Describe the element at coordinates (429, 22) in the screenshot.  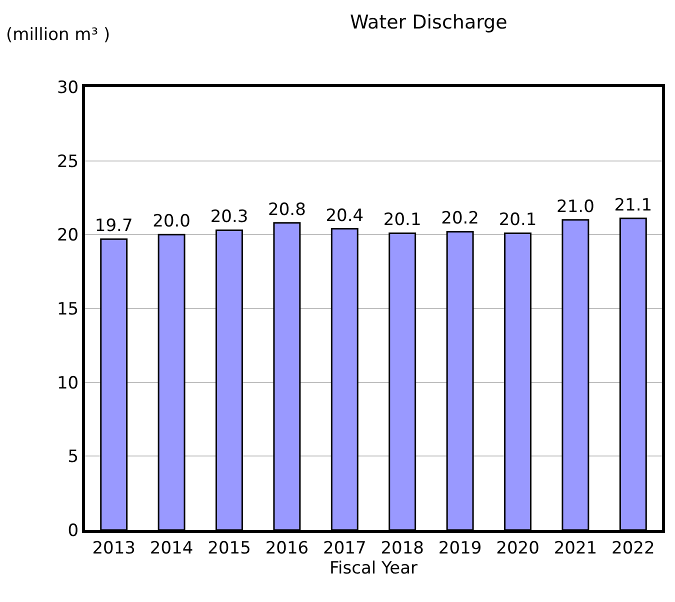
I see `chart-title: Water Discharge` at that location.